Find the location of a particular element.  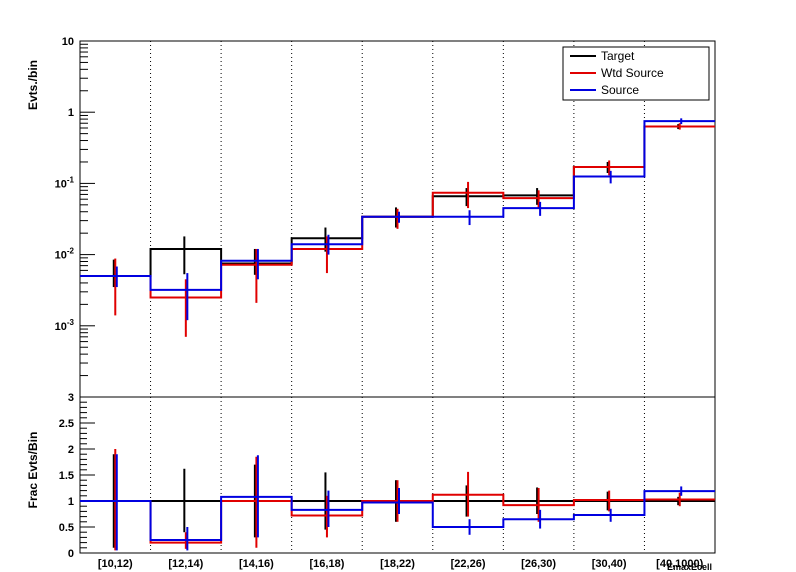

xaxis-label: EmaxEcell is located at coordinates (689, 567).